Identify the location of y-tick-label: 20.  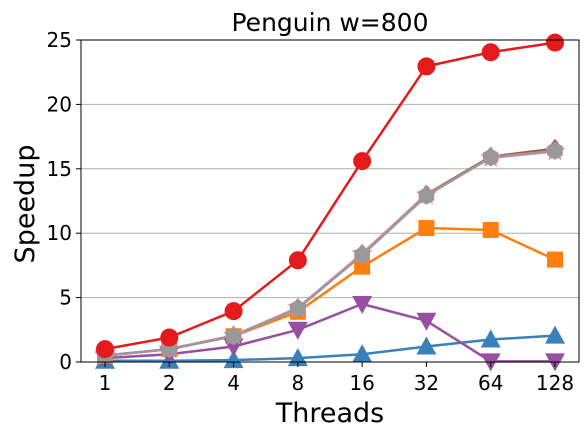
(59, 104).